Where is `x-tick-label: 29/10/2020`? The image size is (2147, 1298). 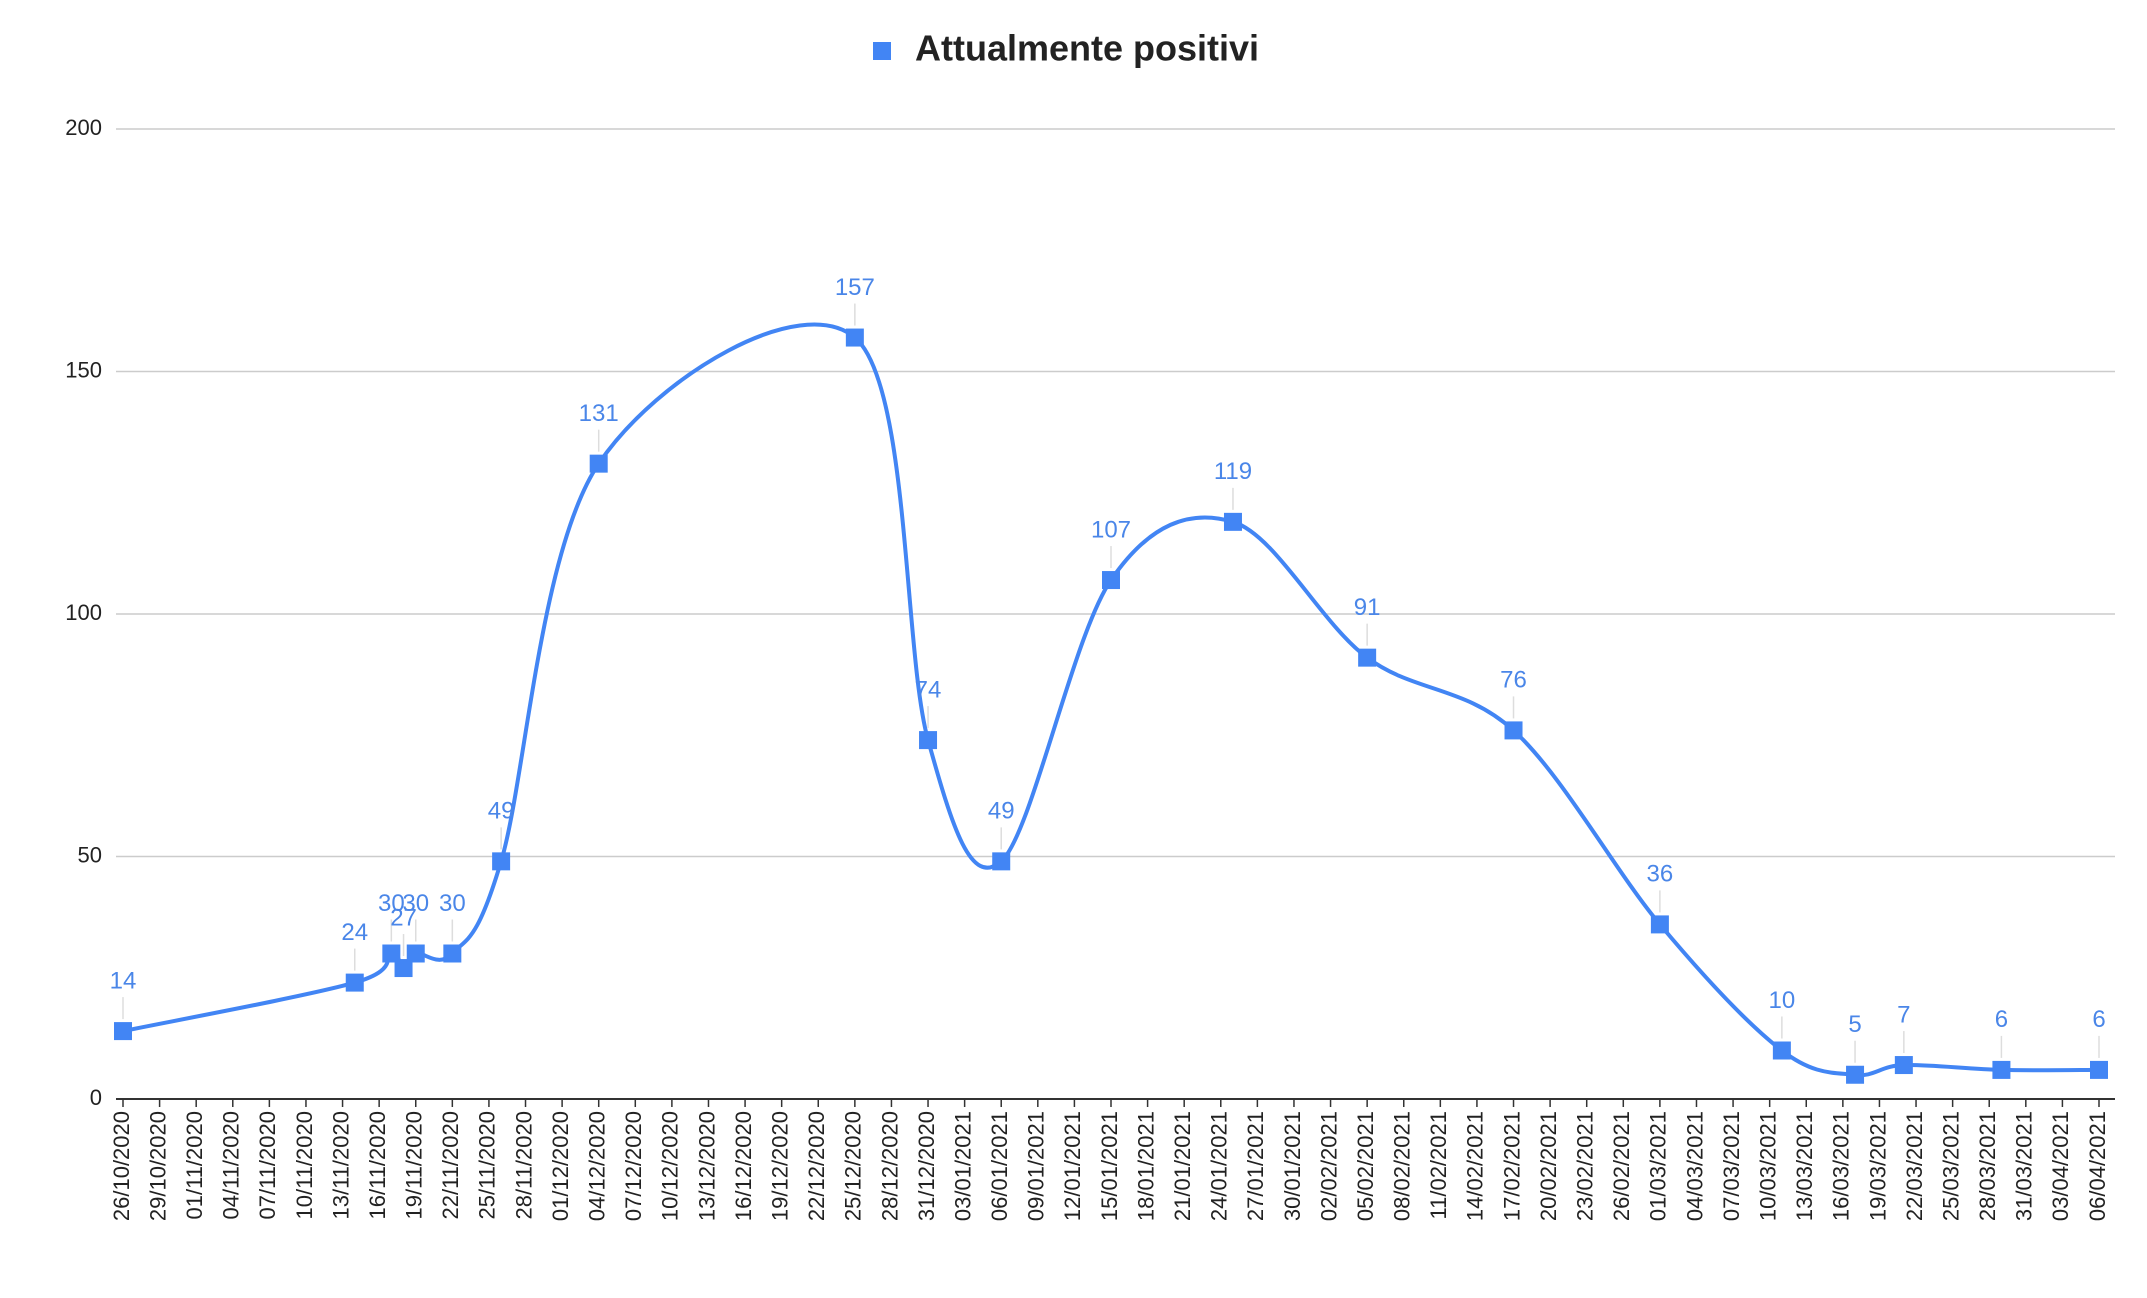
x-tick-label: 29/10/2020 is located at coordinates (157, 1166).